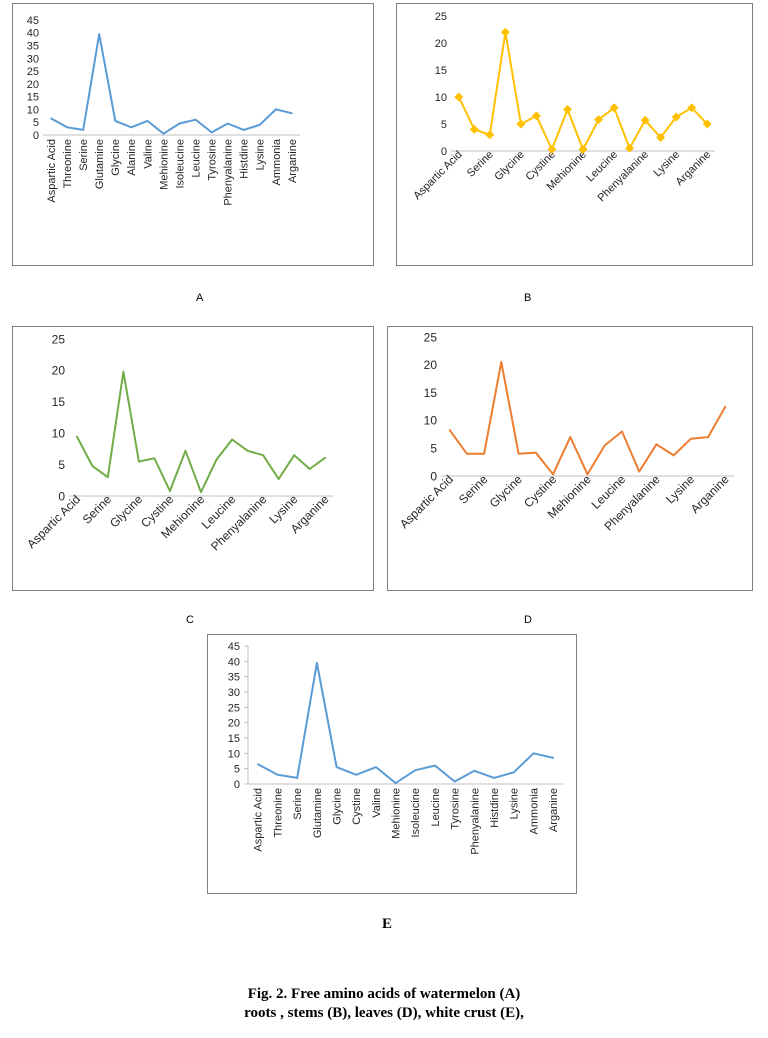  I want to click on x-tick-label-b: Glycine, so click(509, 166).